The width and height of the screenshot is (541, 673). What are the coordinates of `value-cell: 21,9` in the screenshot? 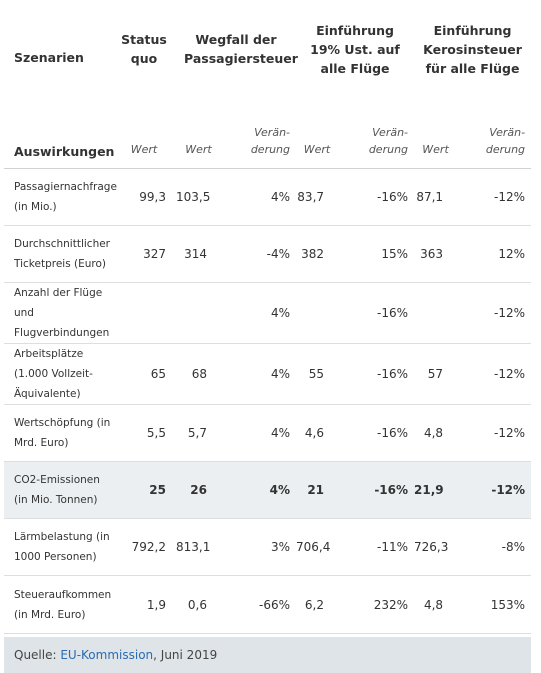 It's located at (436, 490).